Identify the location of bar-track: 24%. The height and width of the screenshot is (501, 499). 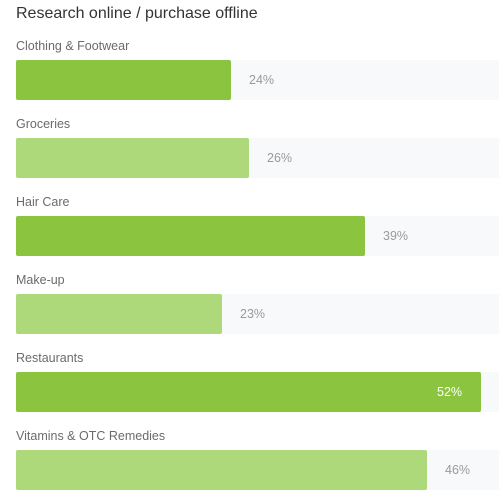
(257, 80).